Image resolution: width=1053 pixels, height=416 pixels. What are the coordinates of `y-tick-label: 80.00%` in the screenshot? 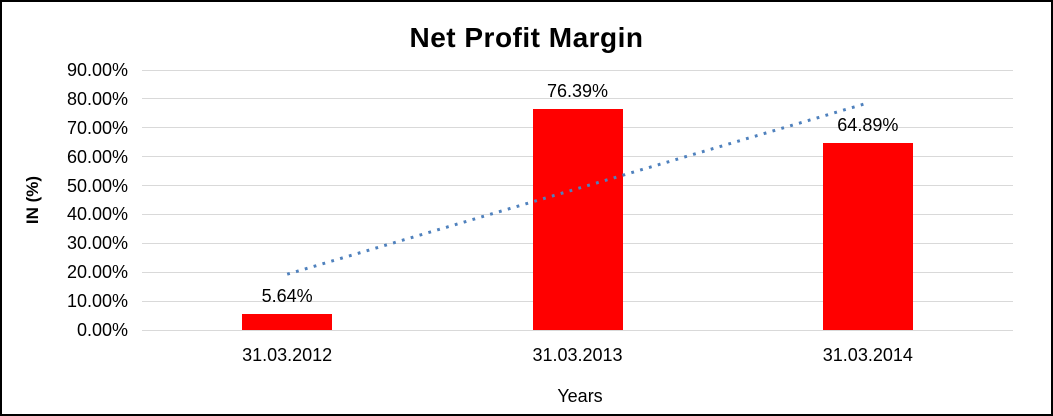 It's located at (97, 98).